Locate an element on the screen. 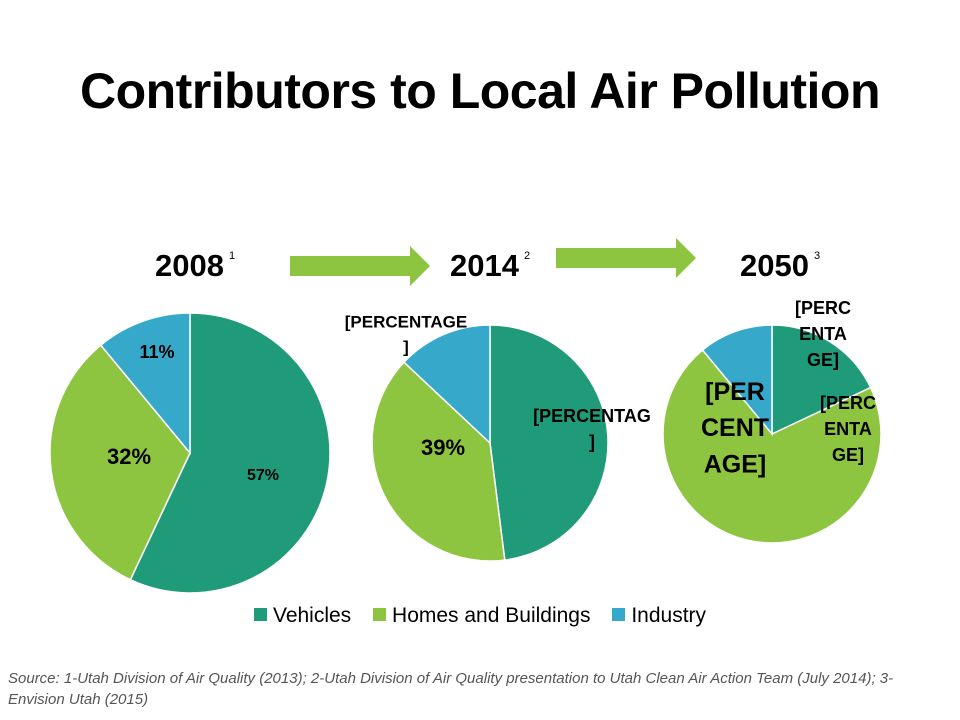 Image resolution: width=960 pixels, height=720 pixels. year-label-2014: 2014 2 is located at coordinates (490, 265).